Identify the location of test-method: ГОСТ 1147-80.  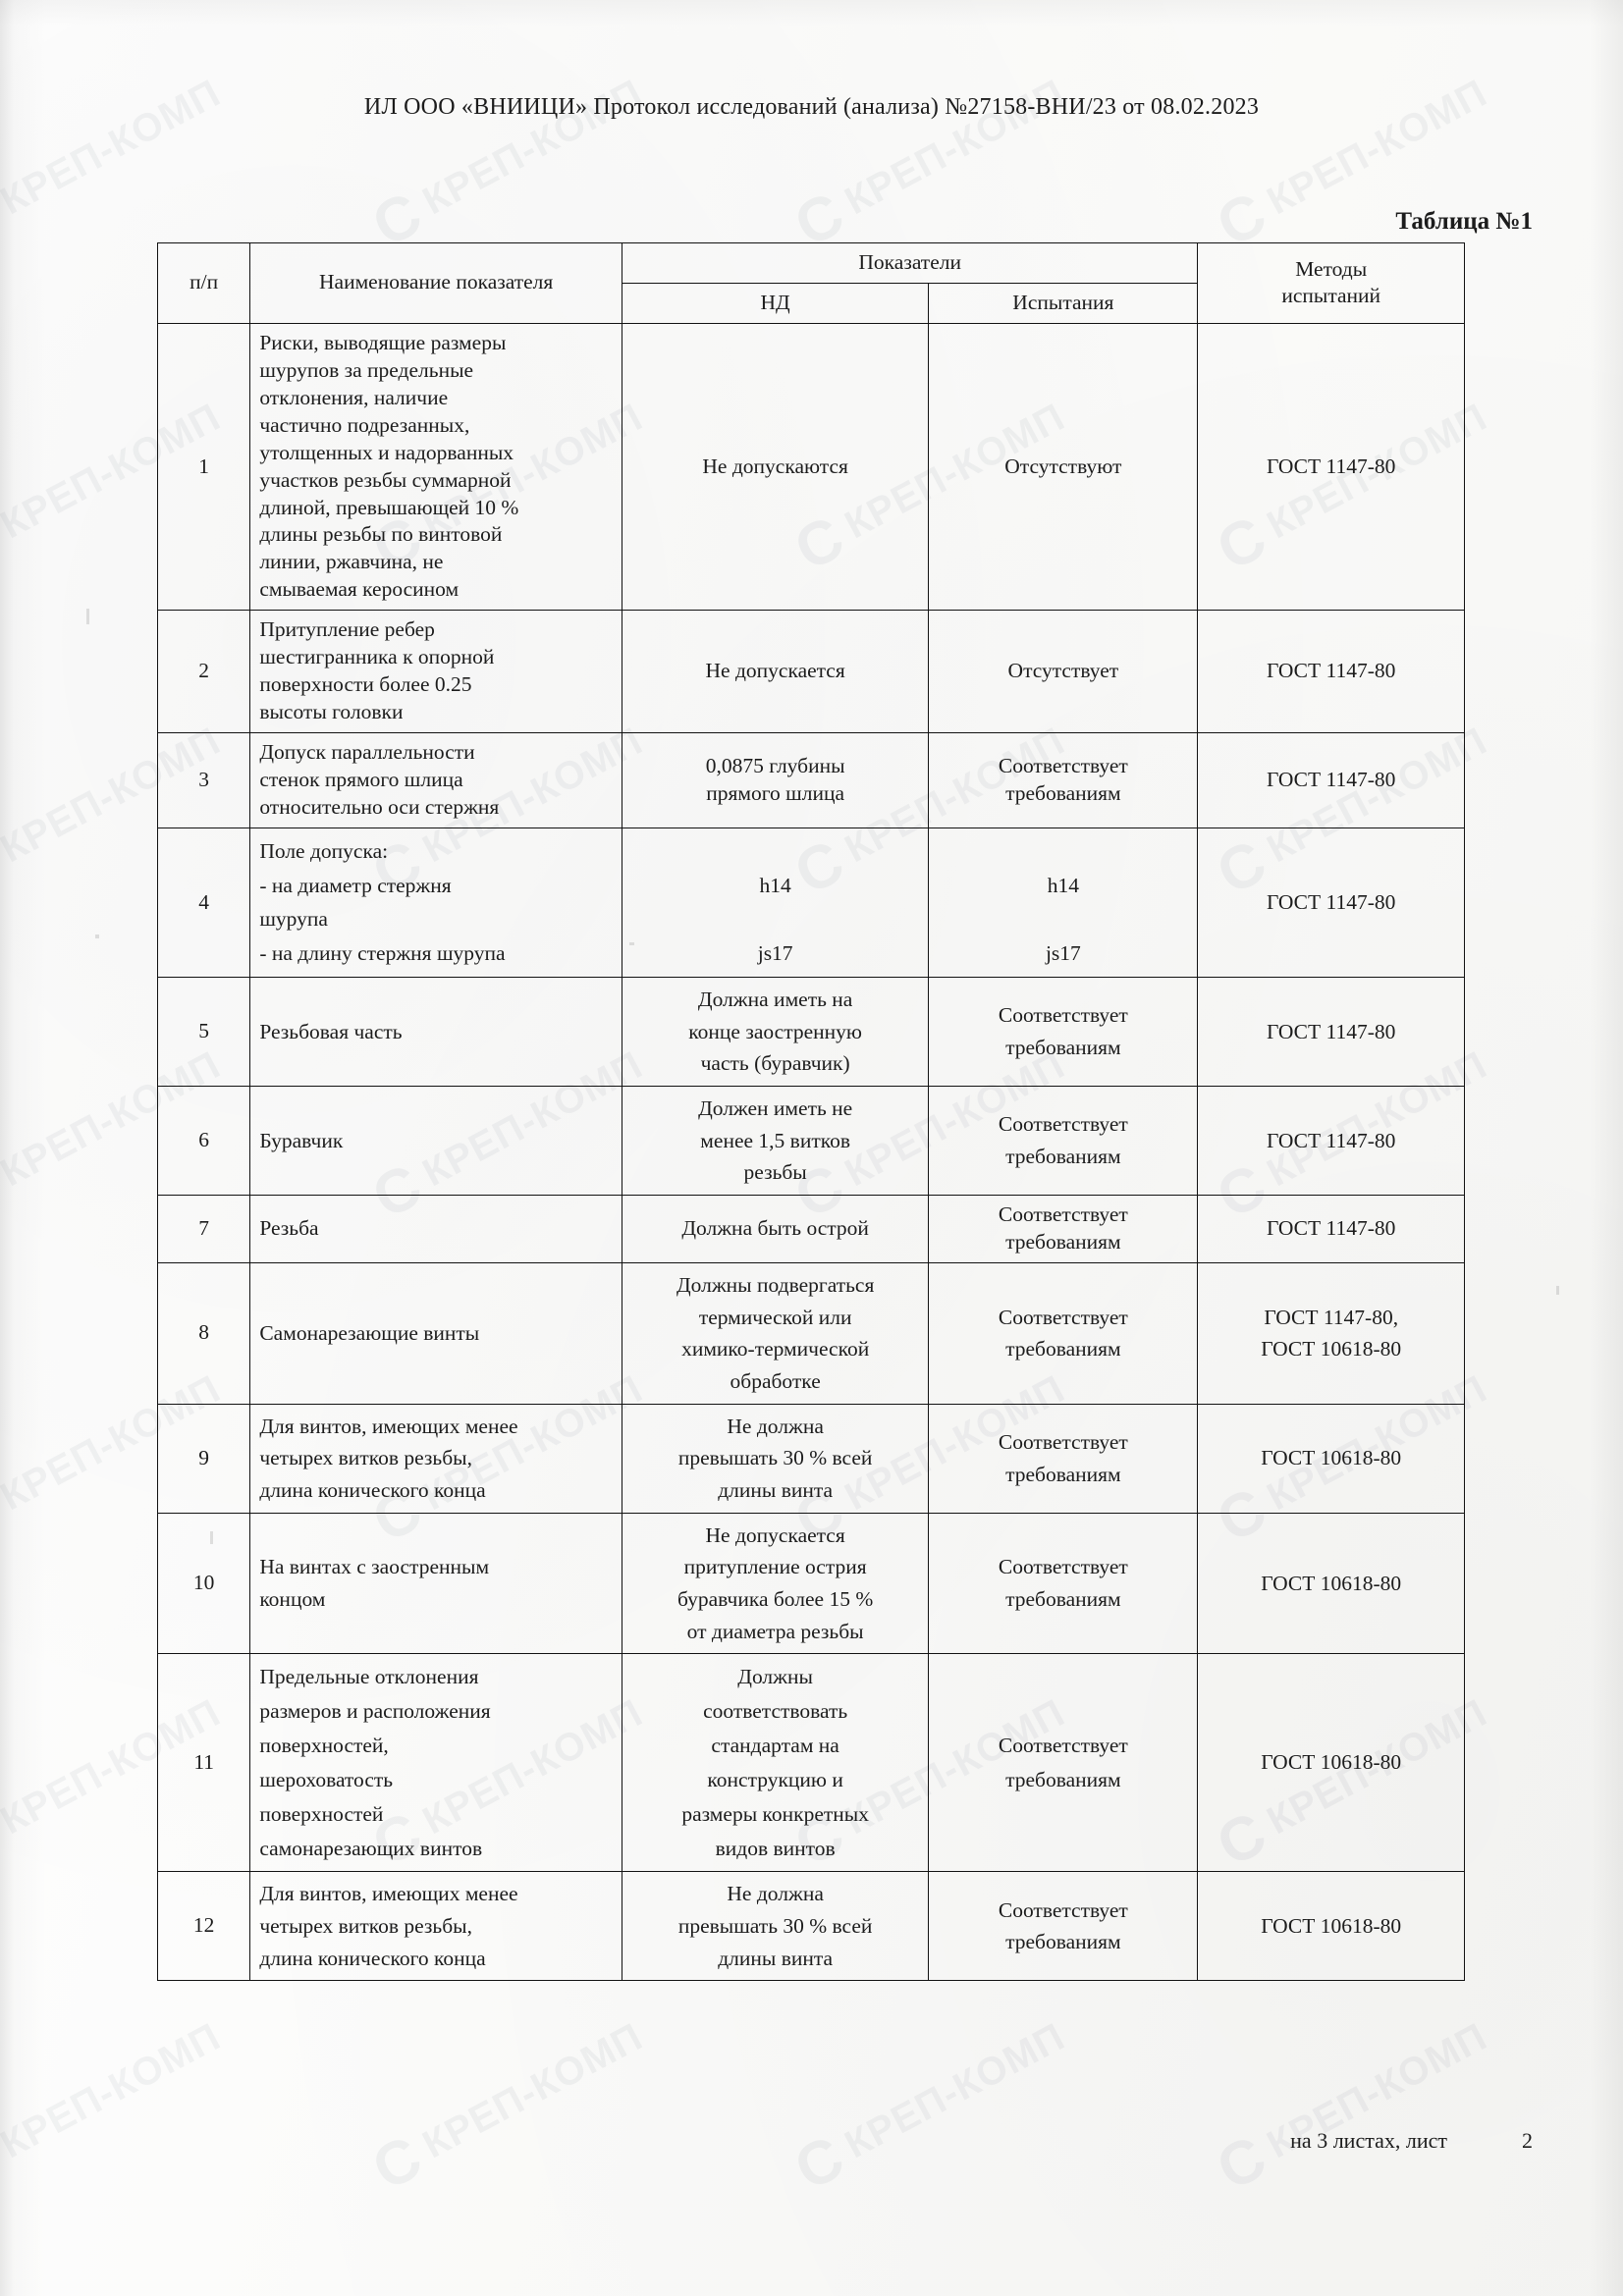
(1331, 780).